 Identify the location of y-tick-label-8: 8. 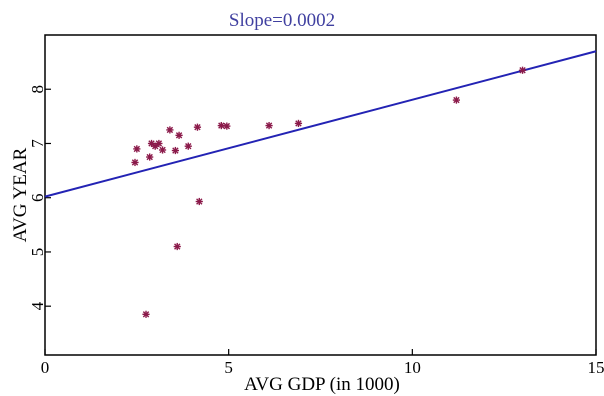
(37, 89).